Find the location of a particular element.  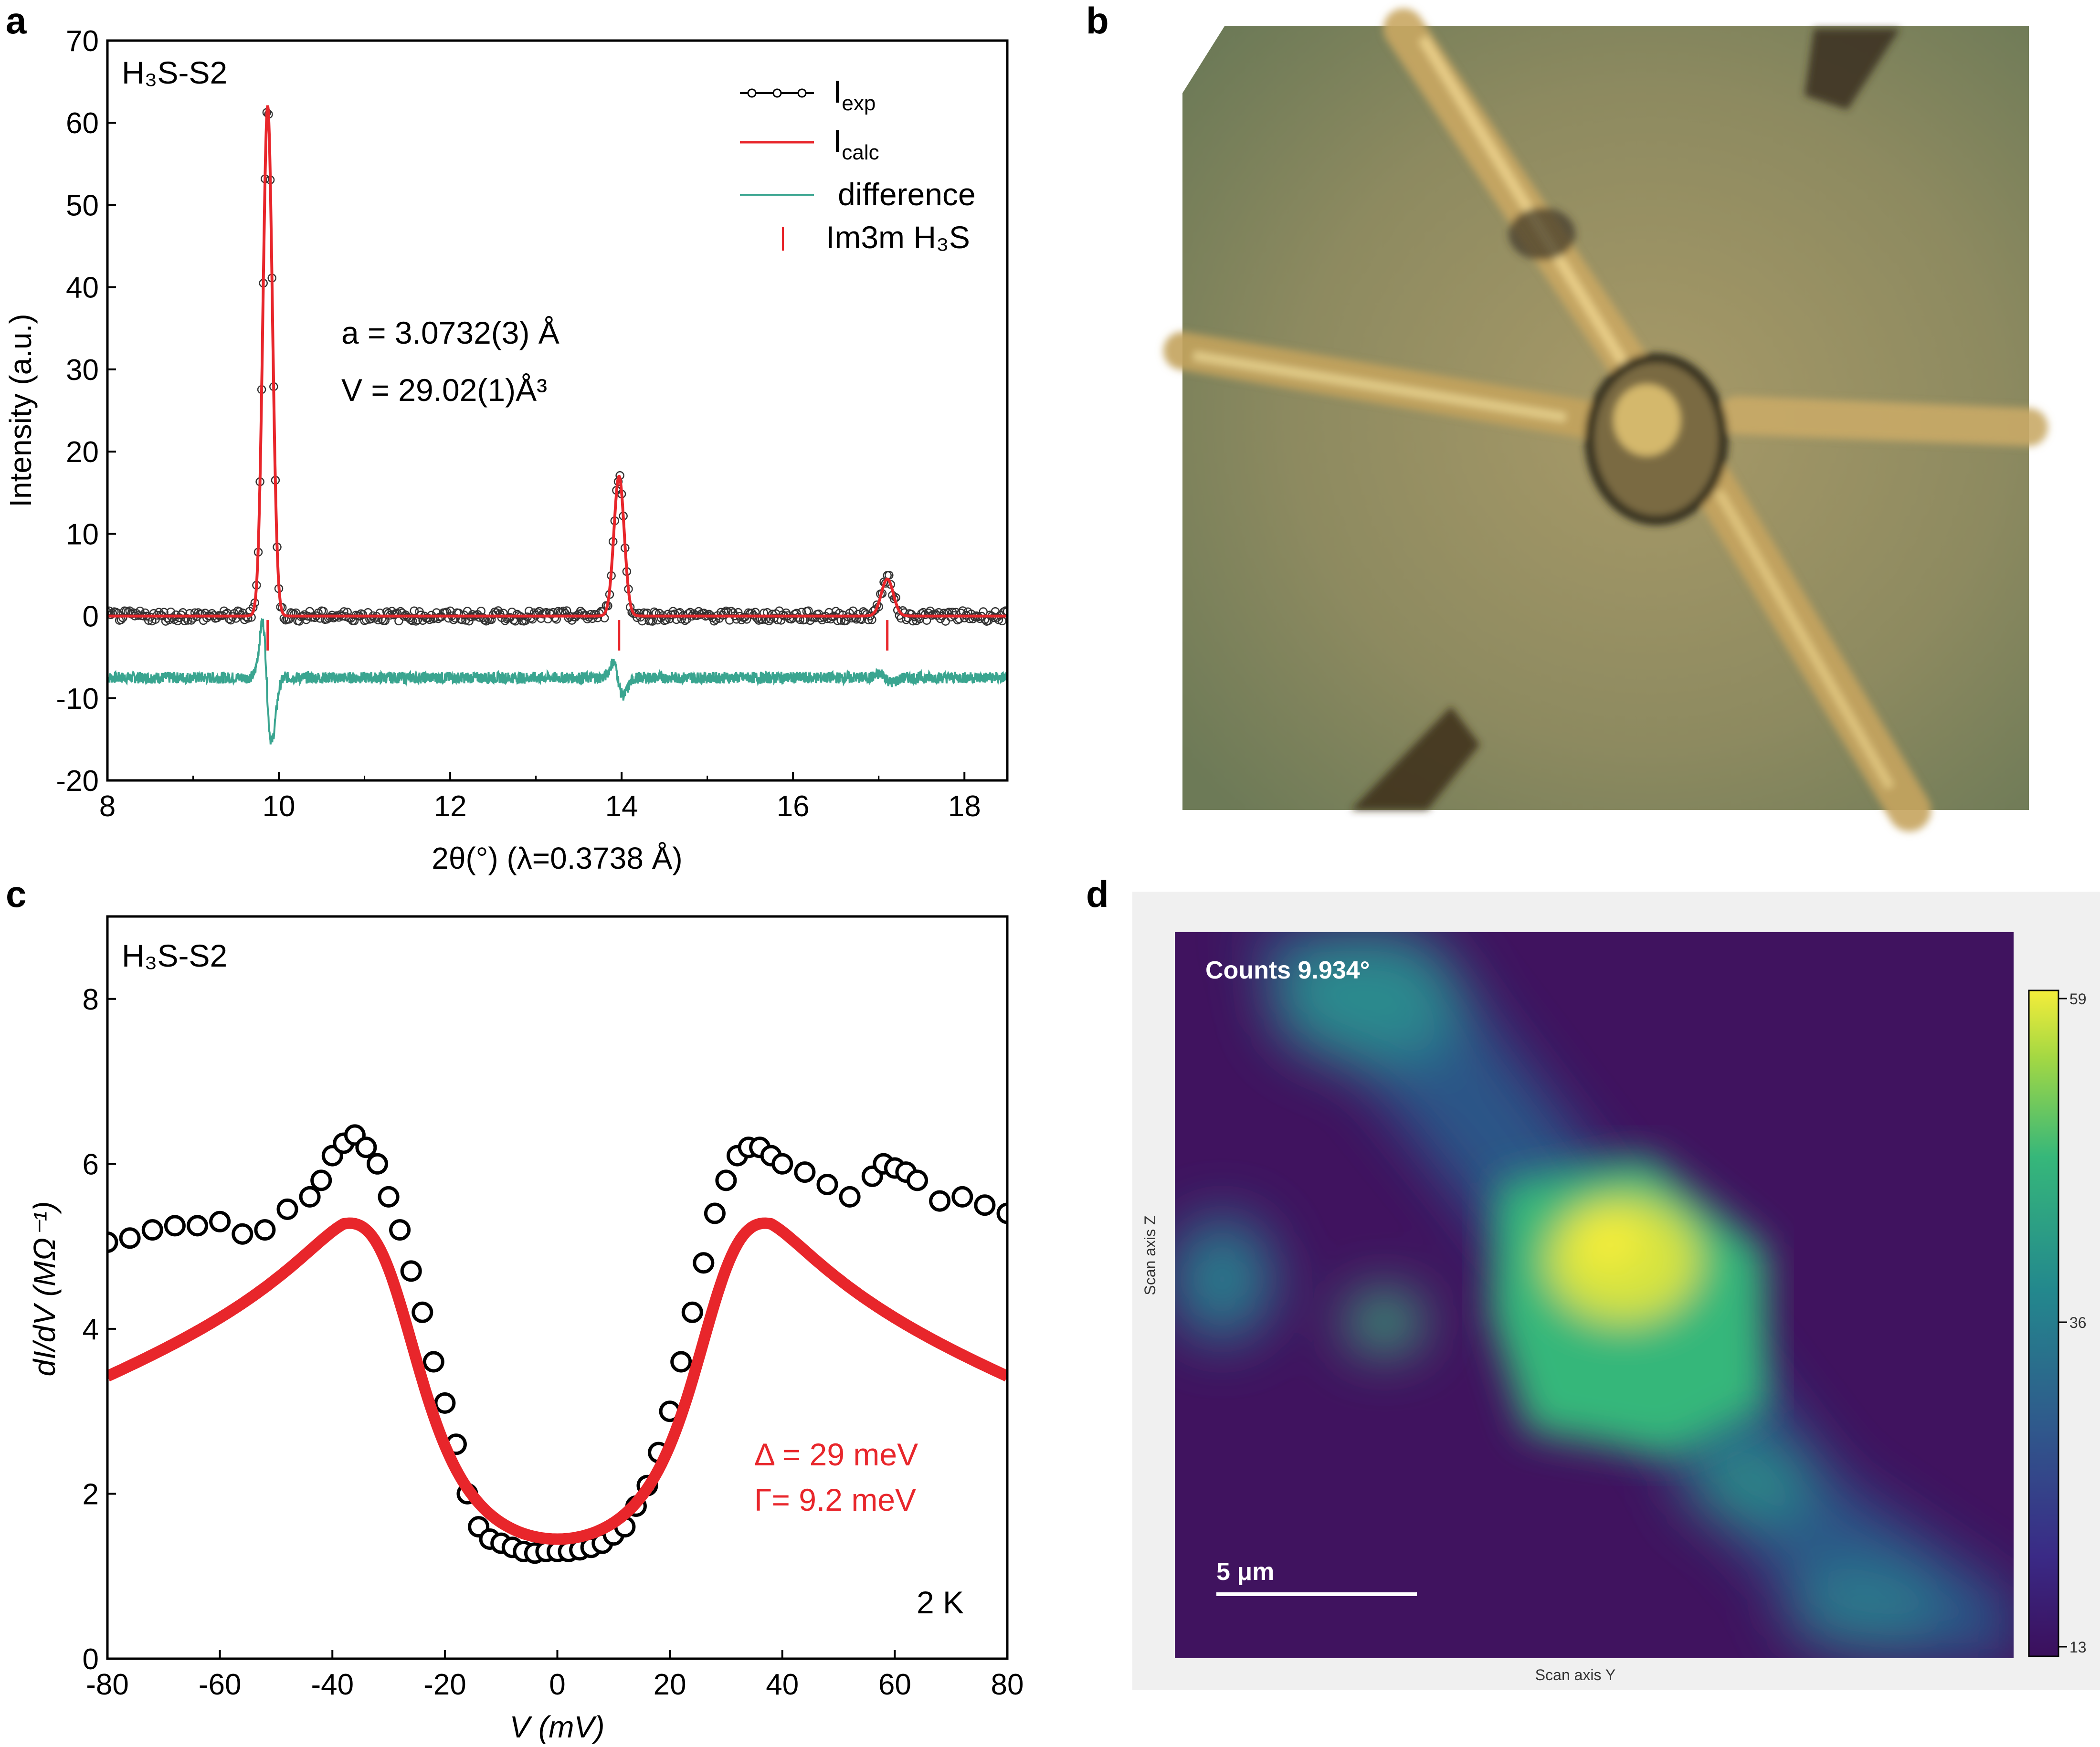

colorbar-label-mid: 36 is located at coordinates (2078, 1322).